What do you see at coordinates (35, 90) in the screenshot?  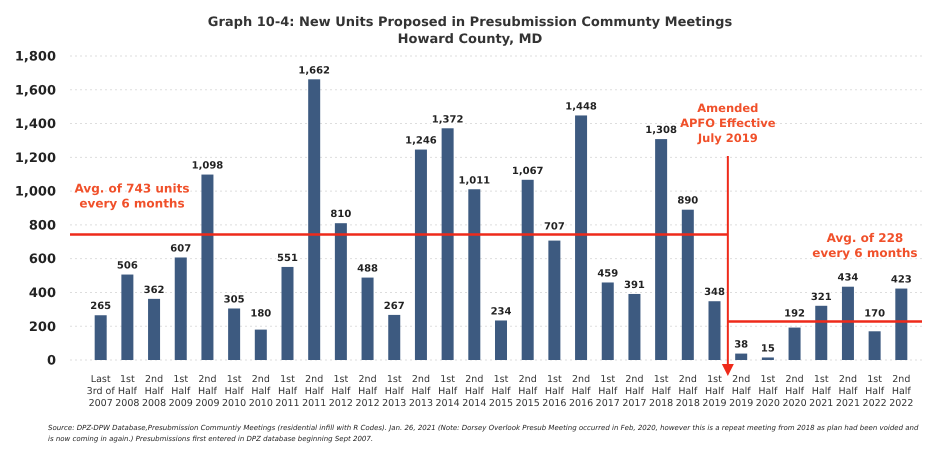 I see `y-tick-label: 1,600` at bounding box center [35, 90].